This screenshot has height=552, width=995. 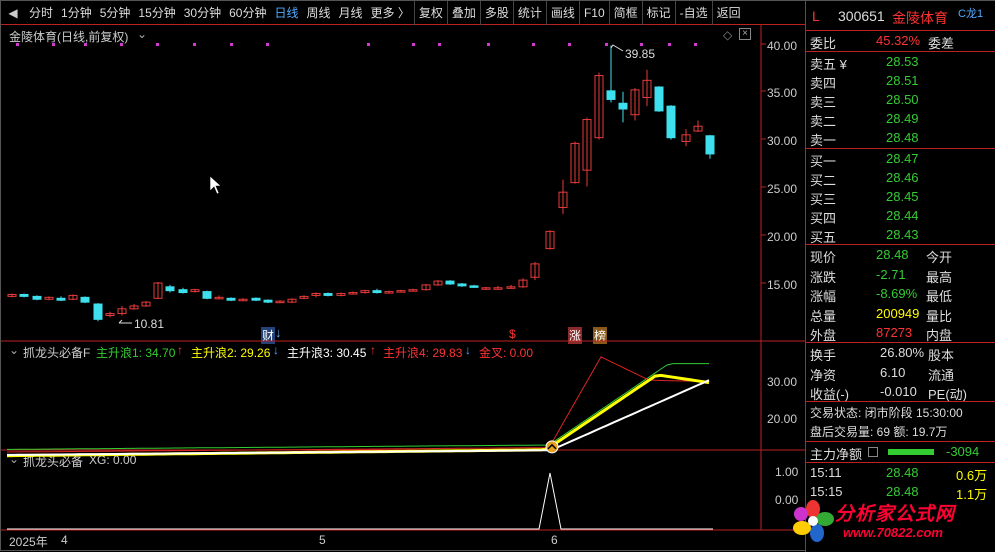 I want to click on buy-level-price: 28.43, so click(x=902, y=234).